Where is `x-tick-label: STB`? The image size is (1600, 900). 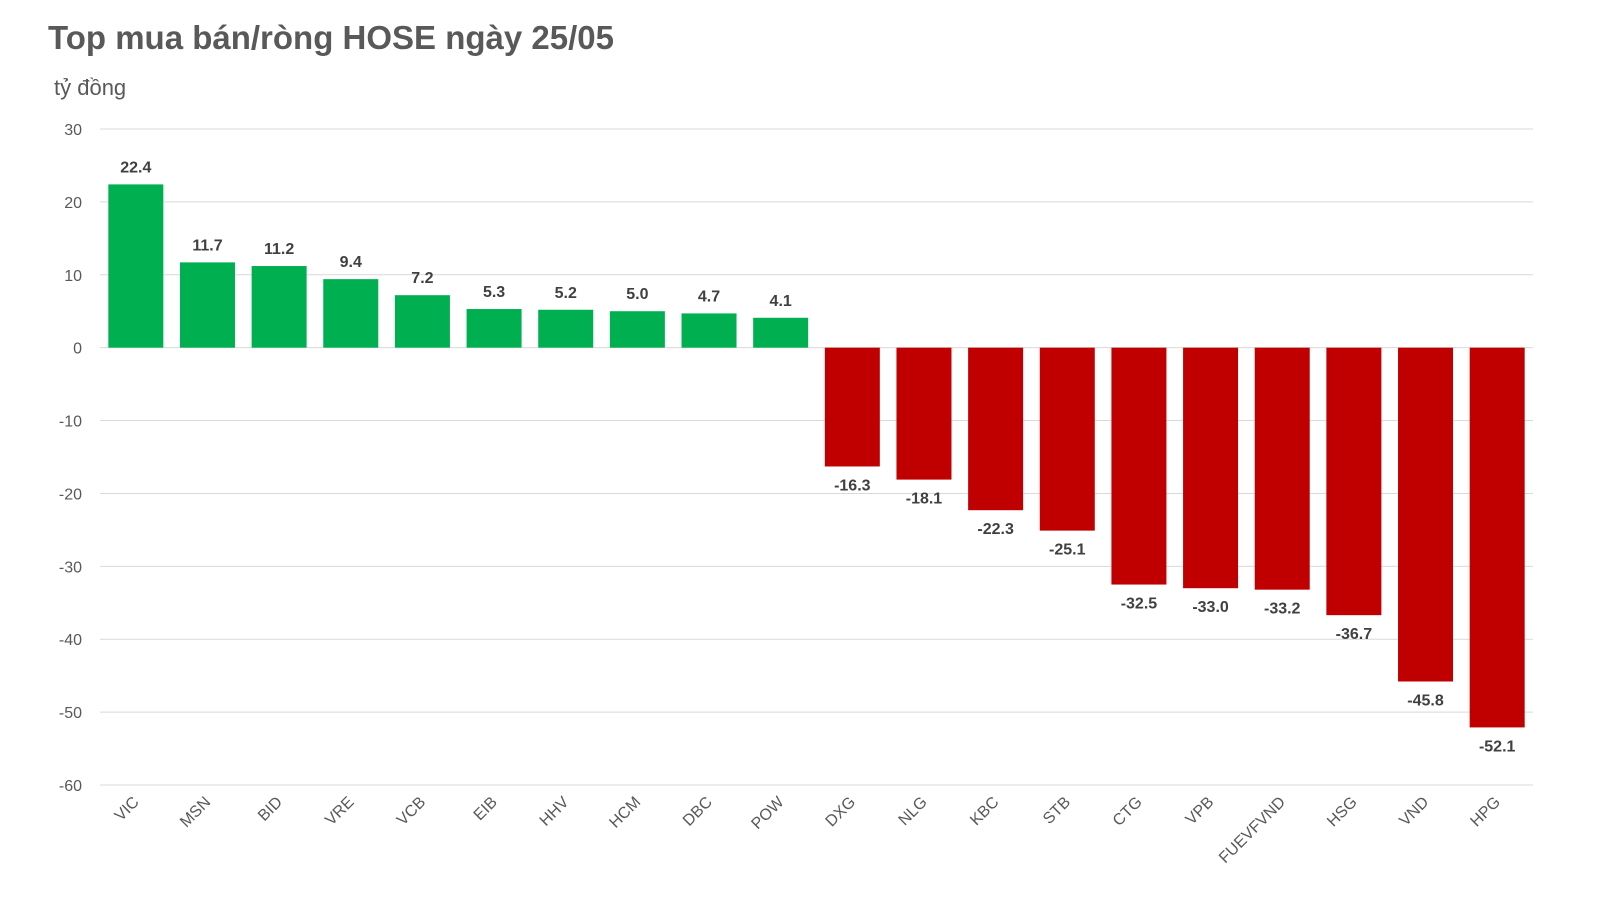 x-tick-label: STB is located at coordinates (1057, 811).